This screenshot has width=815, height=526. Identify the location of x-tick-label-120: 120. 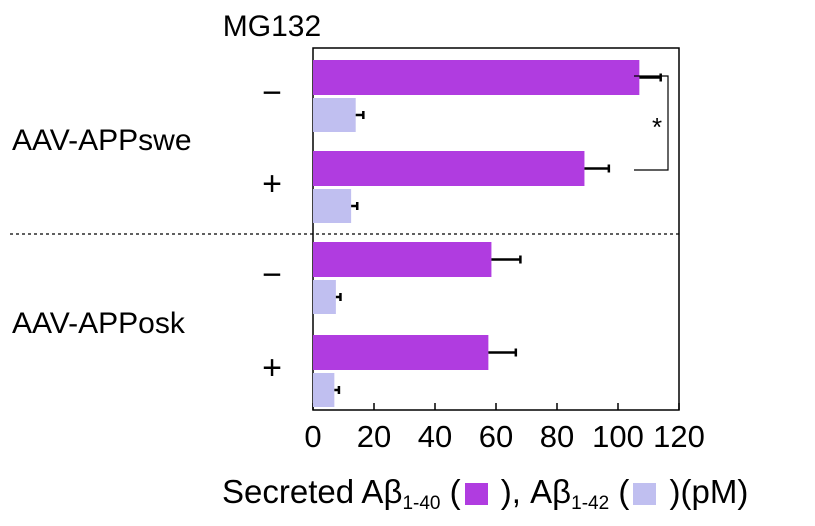
(679, 436).